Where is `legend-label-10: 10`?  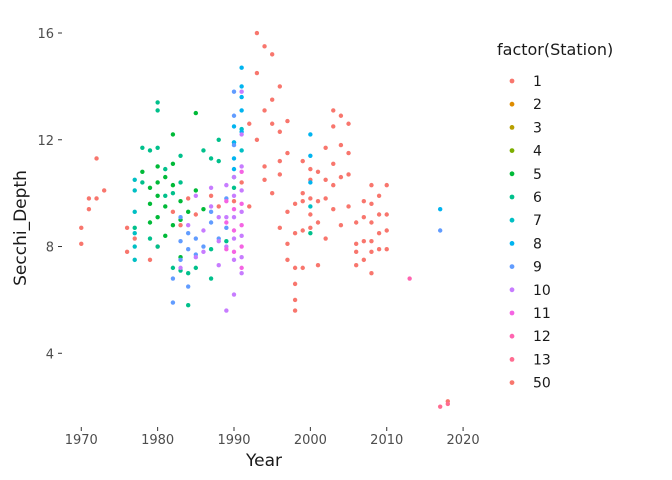 legend-label-10: 10 is located at coordinates (542, 291).